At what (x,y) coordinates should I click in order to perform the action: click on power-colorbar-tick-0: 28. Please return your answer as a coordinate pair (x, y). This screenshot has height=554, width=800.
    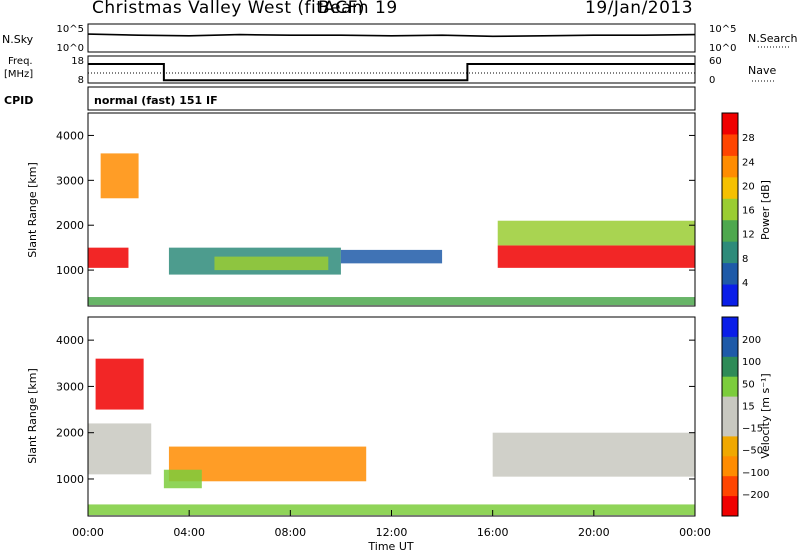
    Looking at the image, I should click on (748, 138).